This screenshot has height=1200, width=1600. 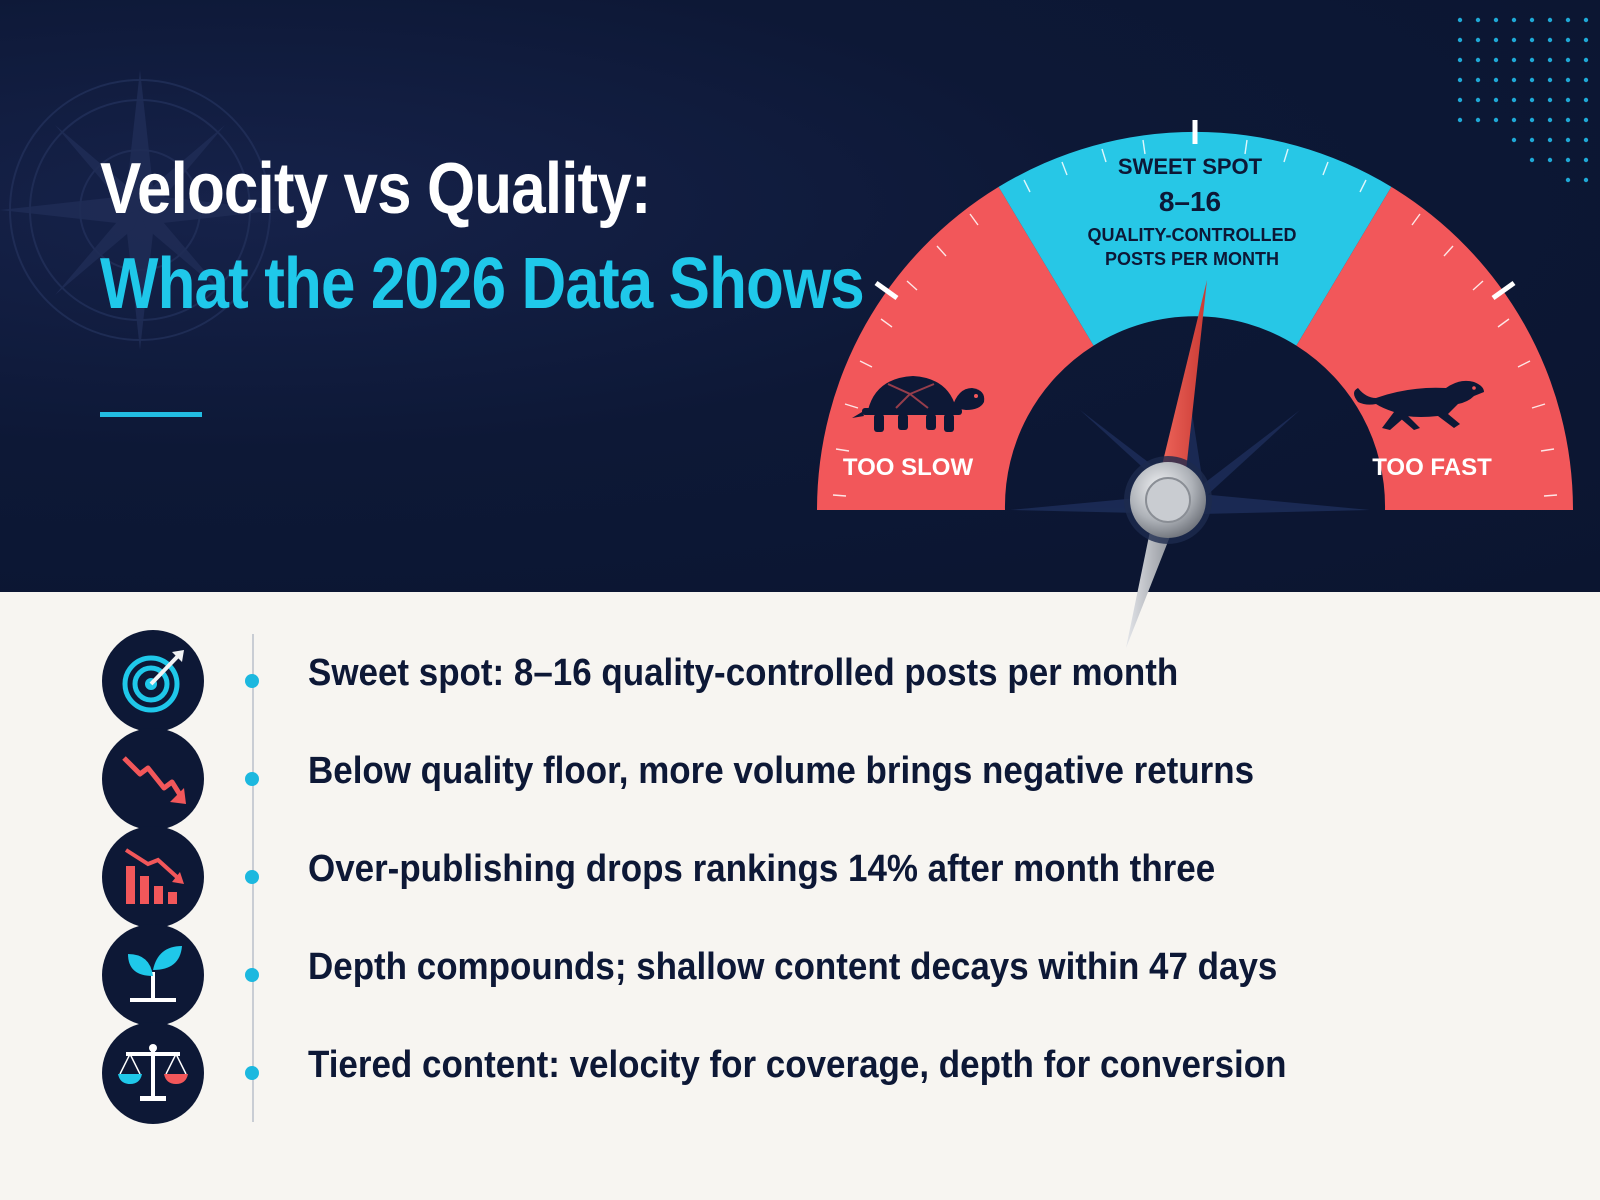 I want to click on gauge-ticks, so click(x=1195, y=318).